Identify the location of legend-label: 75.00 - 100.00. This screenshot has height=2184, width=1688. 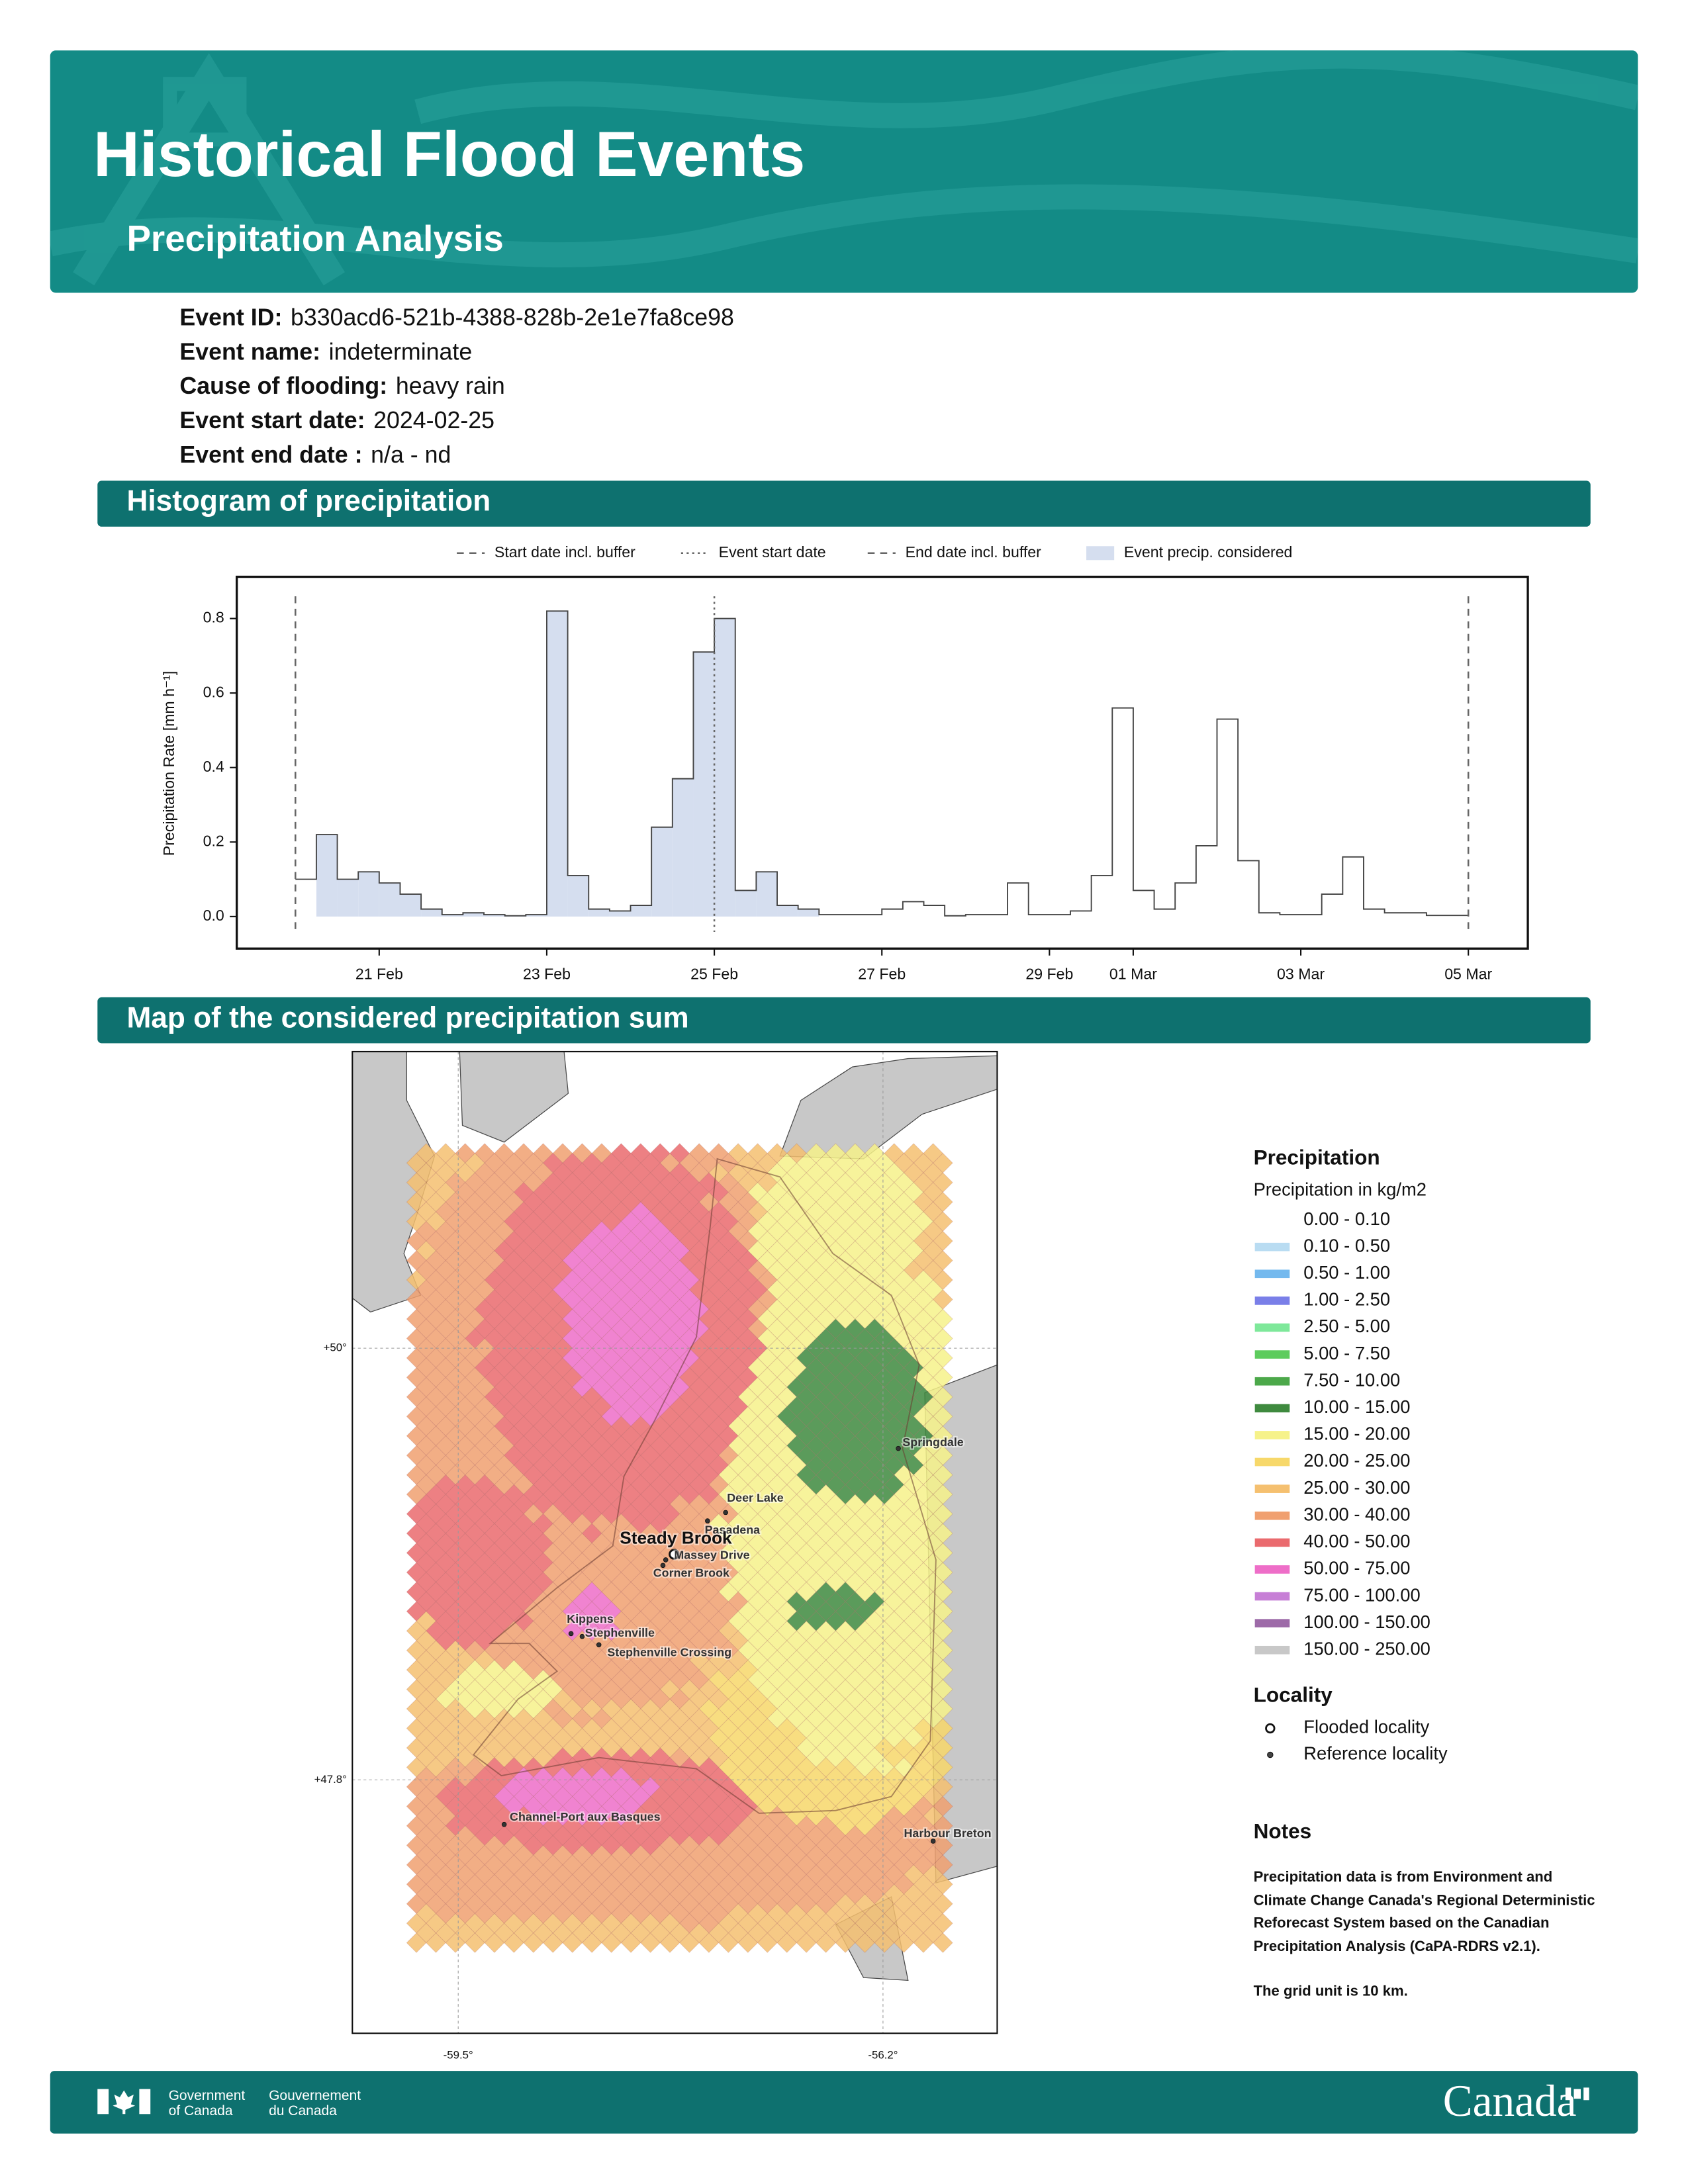
(1361, 1595).